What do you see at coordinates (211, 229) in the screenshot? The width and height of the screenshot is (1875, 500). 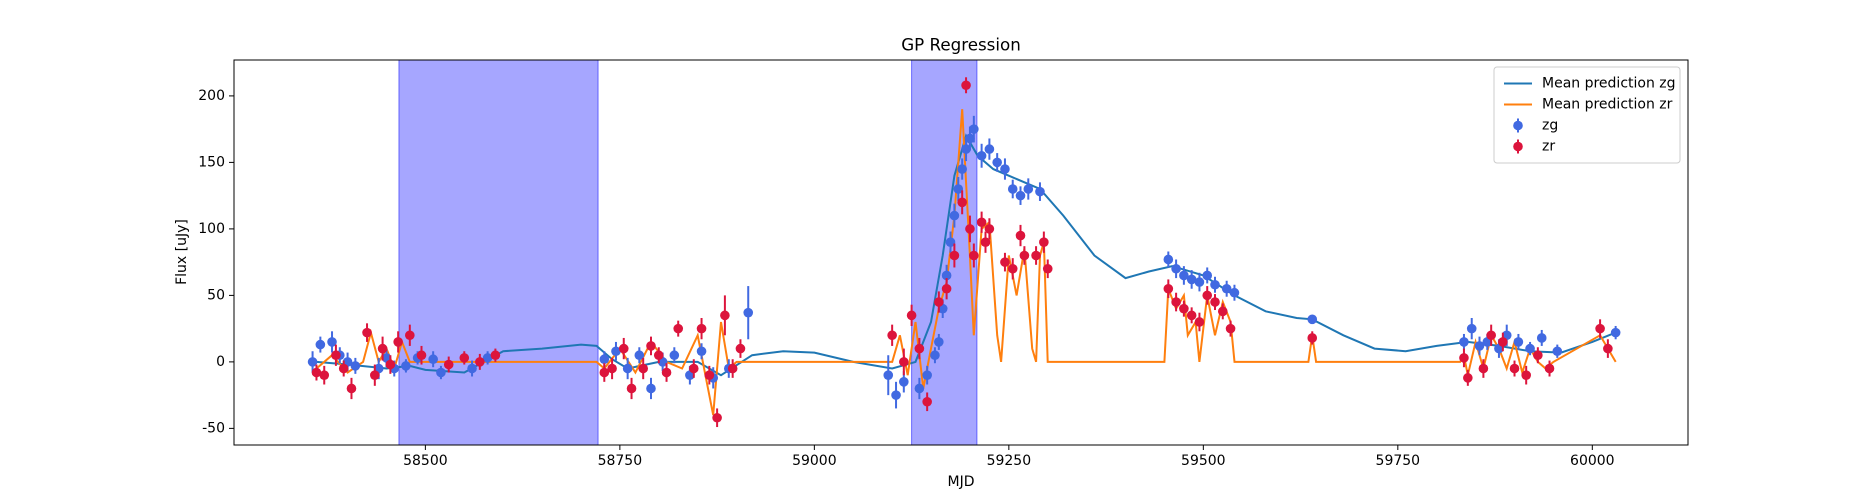 I see `y-tick-label: 100` at bounding box center [211, 229].